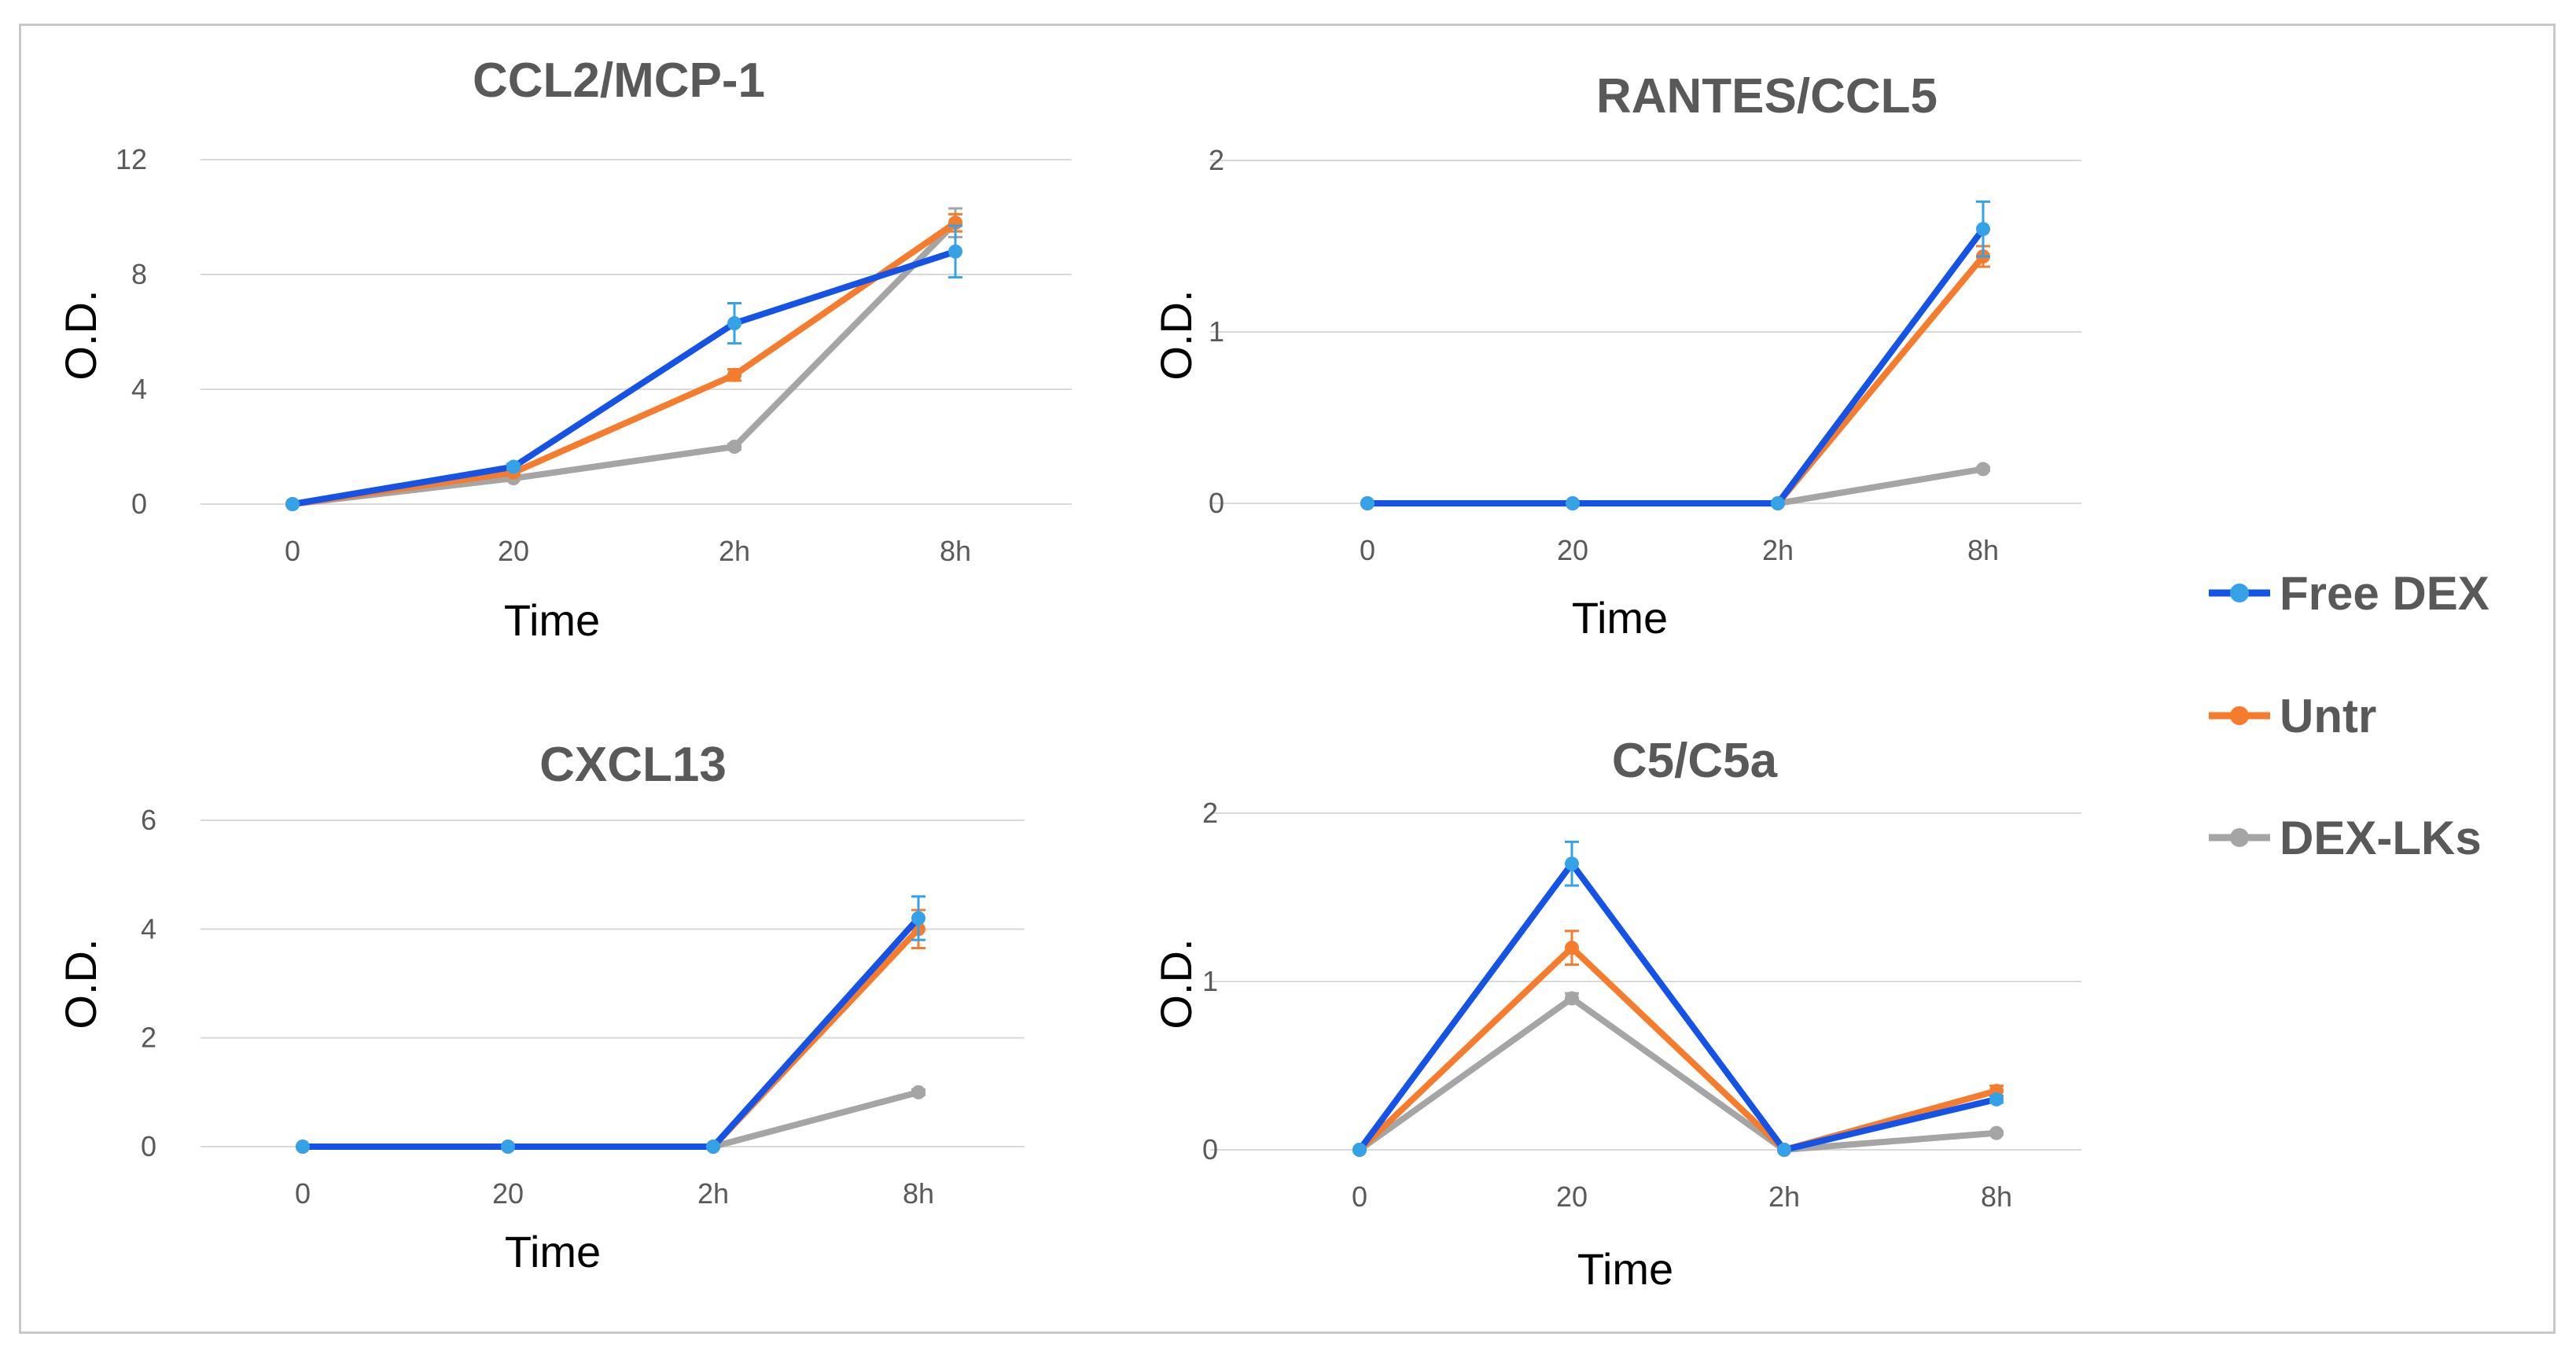 Image resolution: width=2576 pixels, height=1359 pixels. What do you see at coordinates (148, 820) in the screenshot?
I see `y-tick-label: 6` at bounding box center [148, 820].